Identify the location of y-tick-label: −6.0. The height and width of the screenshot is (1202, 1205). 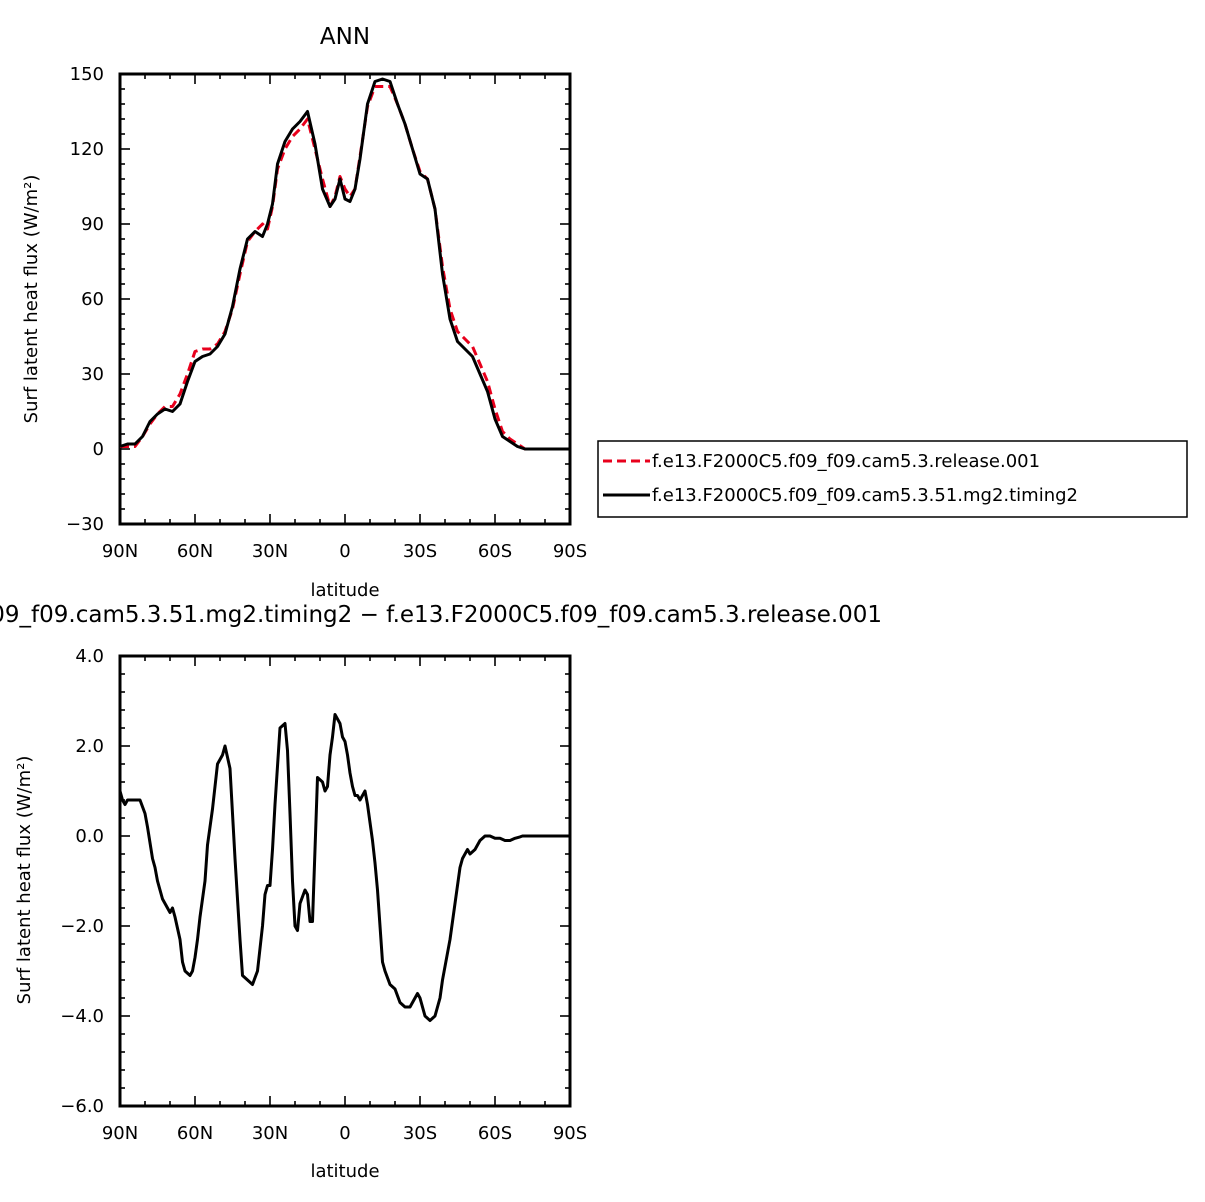
(82, 1106).